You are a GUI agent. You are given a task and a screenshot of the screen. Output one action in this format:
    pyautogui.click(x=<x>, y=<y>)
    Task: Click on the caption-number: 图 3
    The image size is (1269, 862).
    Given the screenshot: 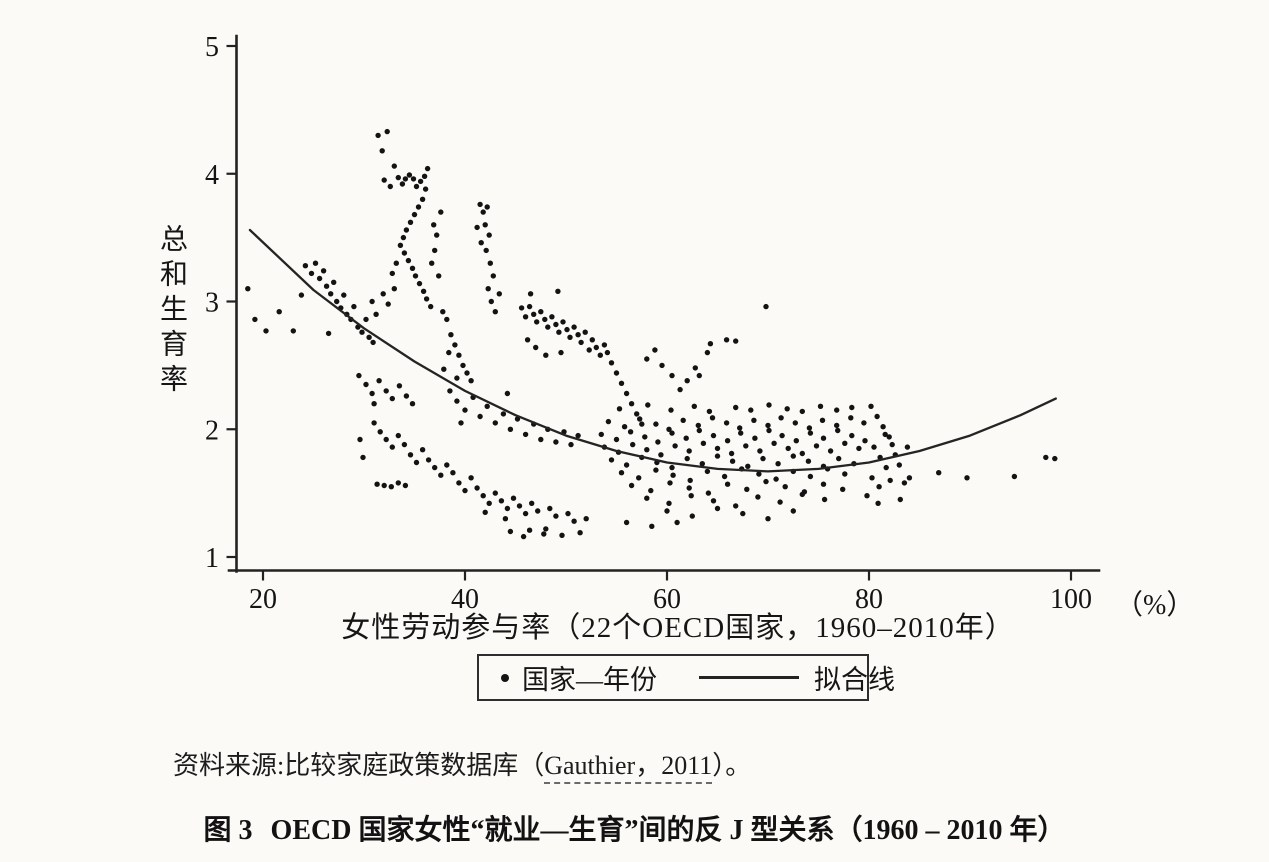 What is the action you would take?
    pyautogui.click(x=228, y=830)
    